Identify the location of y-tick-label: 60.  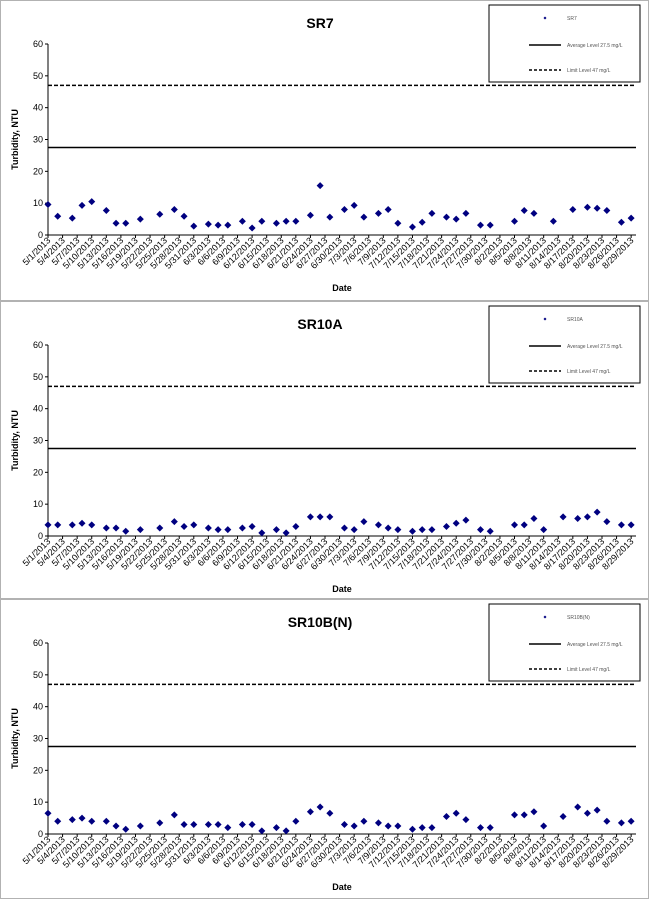
(38, 643).